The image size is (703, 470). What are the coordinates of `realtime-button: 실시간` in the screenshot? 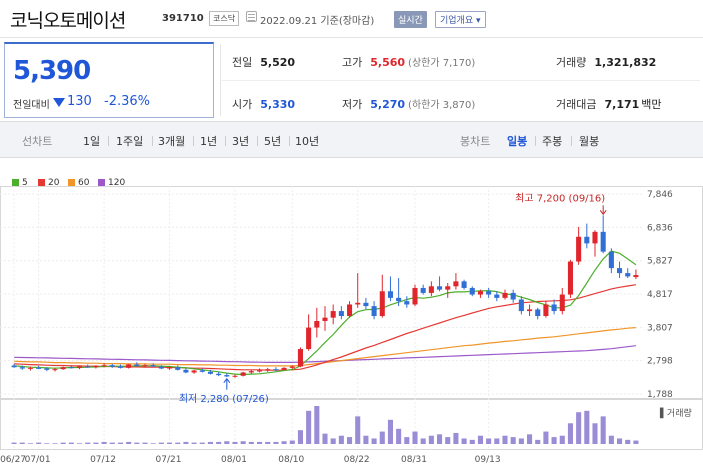 It's located at (410, 19).